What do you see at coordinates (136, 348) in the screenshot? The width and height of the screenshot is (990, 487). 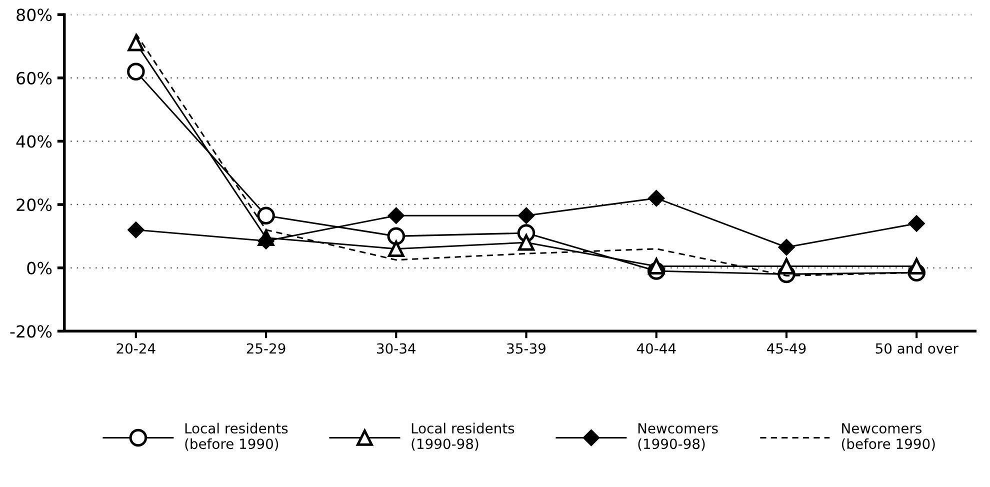 I see `x-tick-label: 20-24` at bounding box center [136, 348].